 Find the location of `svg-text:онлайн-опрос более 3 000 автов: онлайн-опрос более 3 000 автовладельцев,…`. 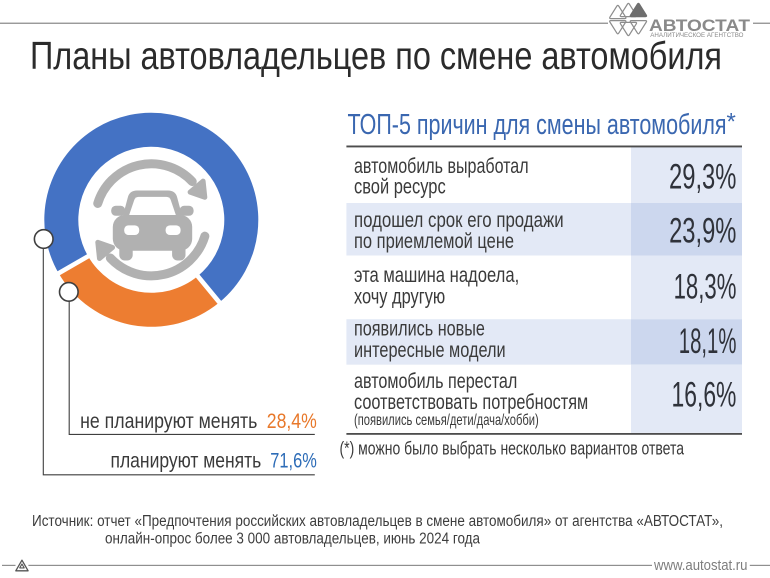

svg-text:онлайн-опрос более 3 000 автов: онлайн-опрос более 3 000 автовладельцев,… is located at coordinates (292, 539).